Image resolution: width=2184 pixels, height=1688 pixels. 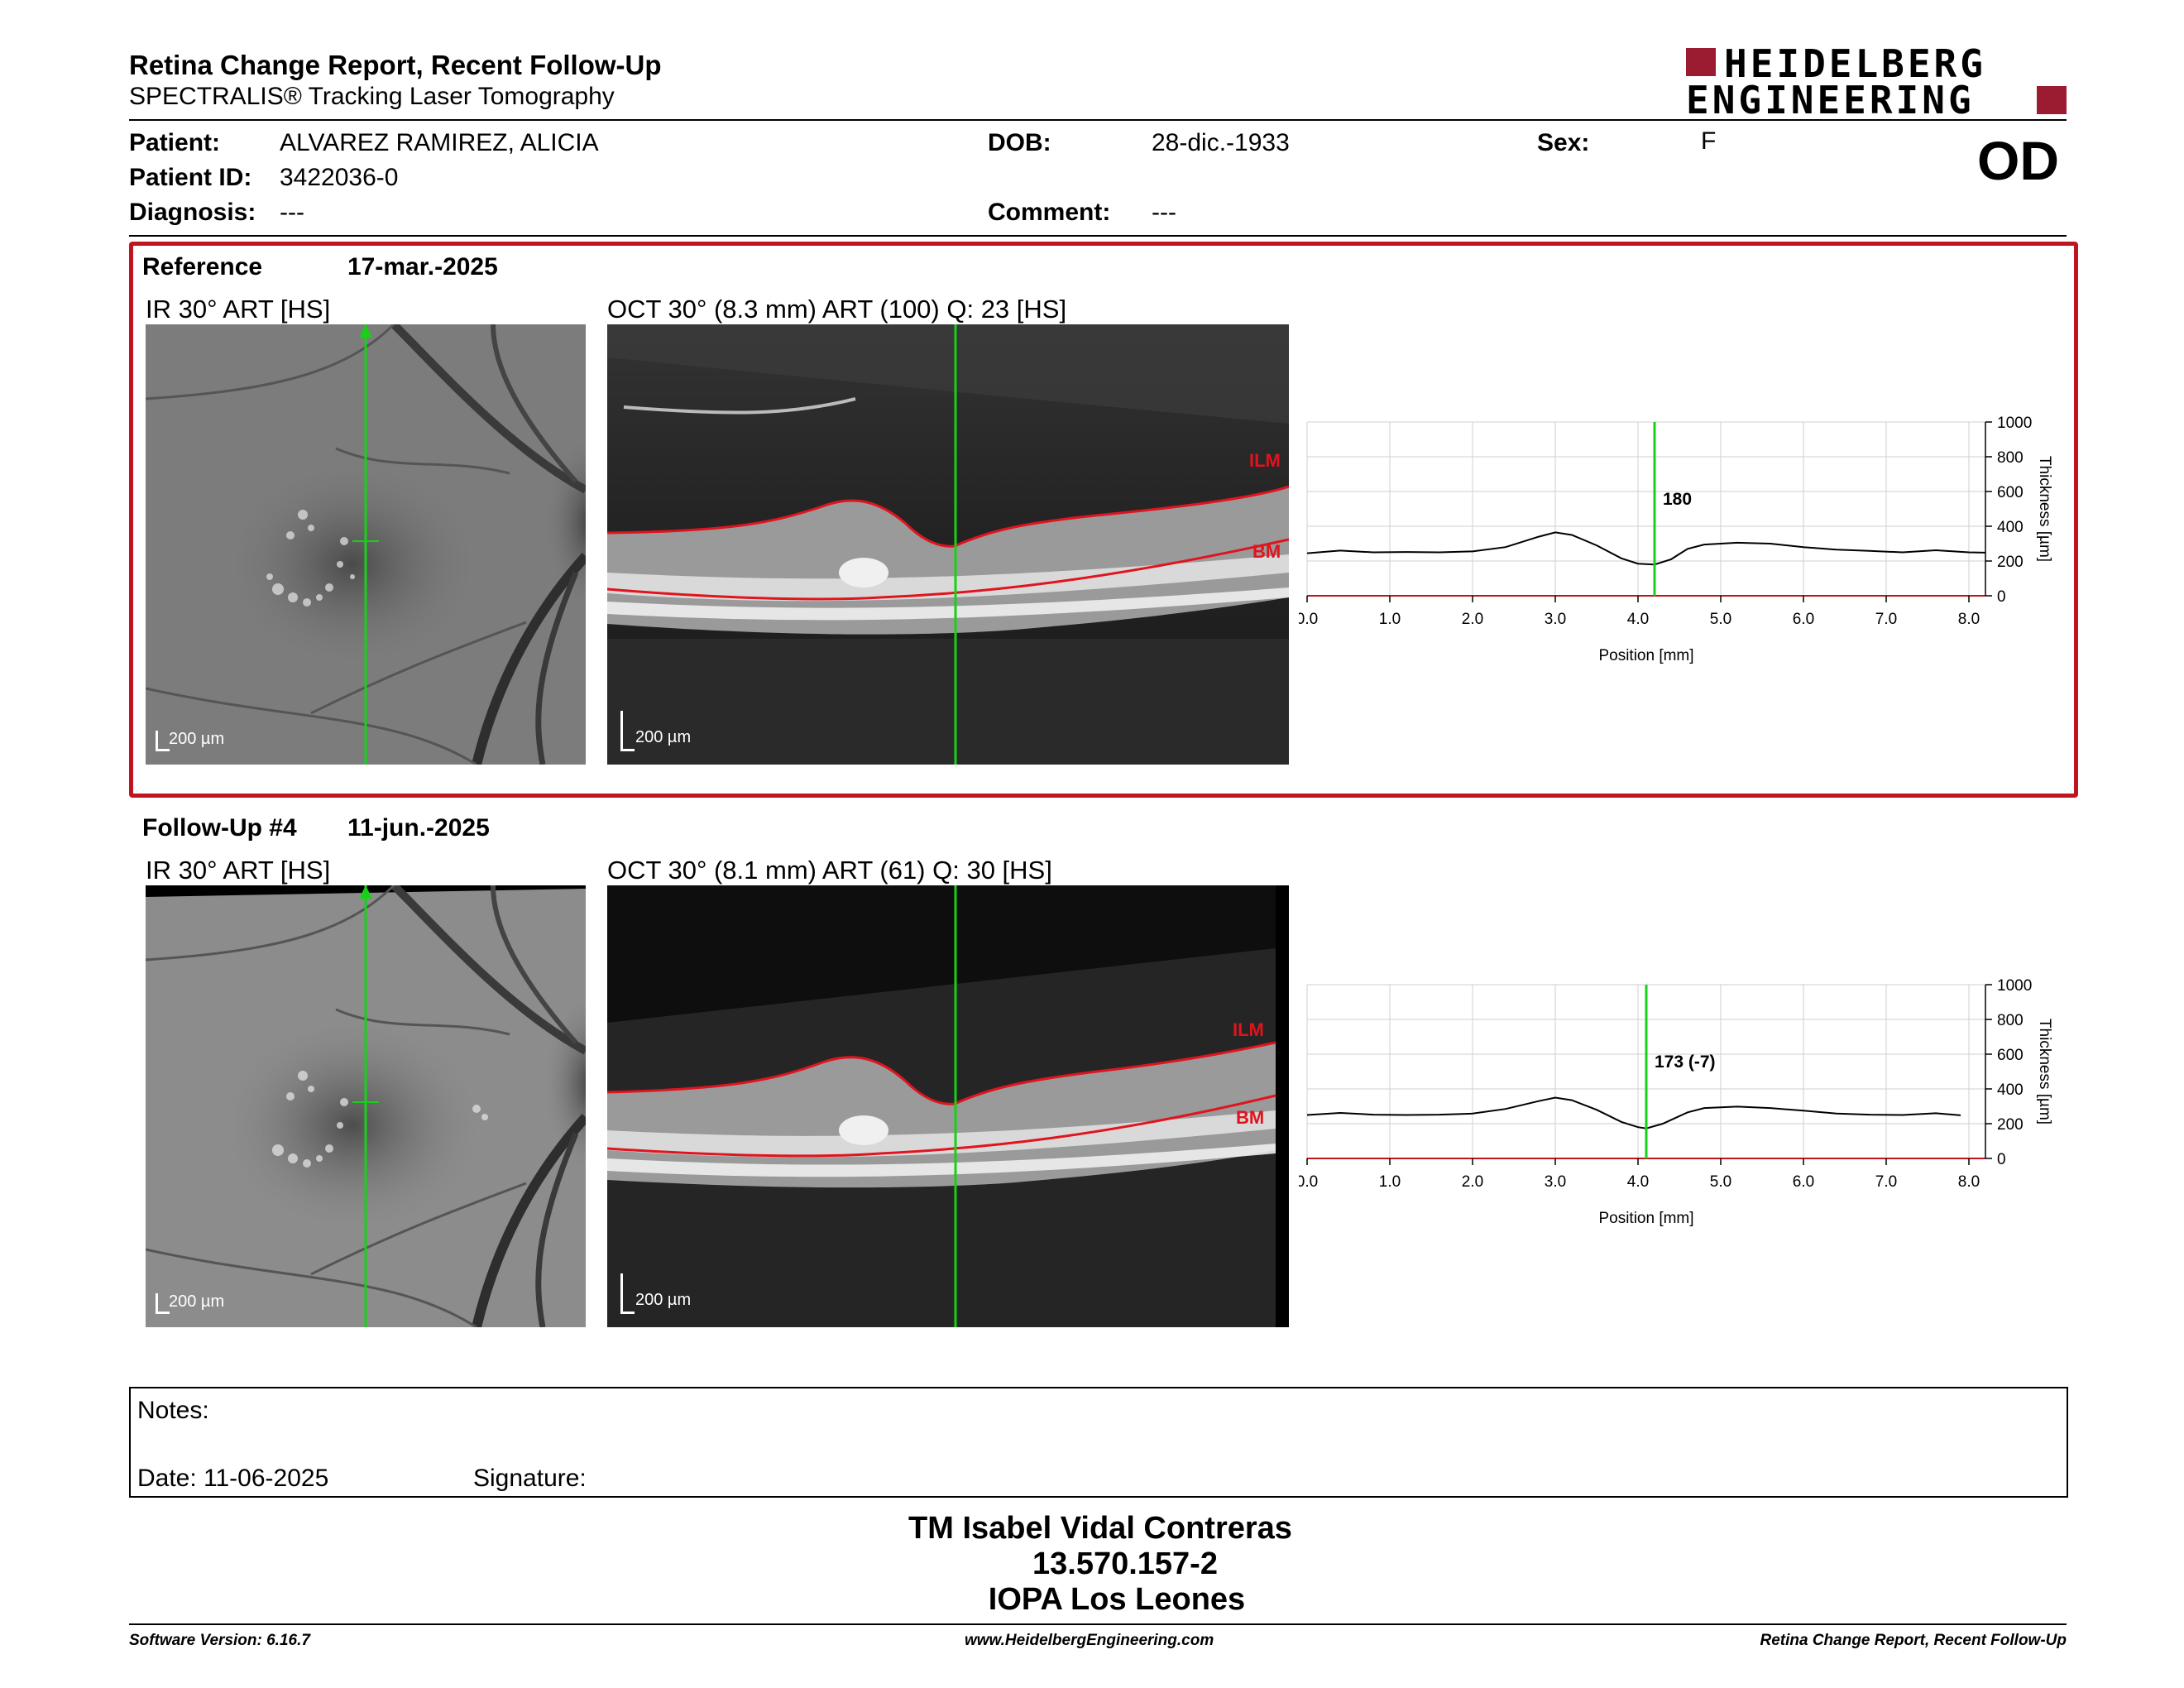 I want to click on signature-label: Signature:, so click(x=530, y=1478).